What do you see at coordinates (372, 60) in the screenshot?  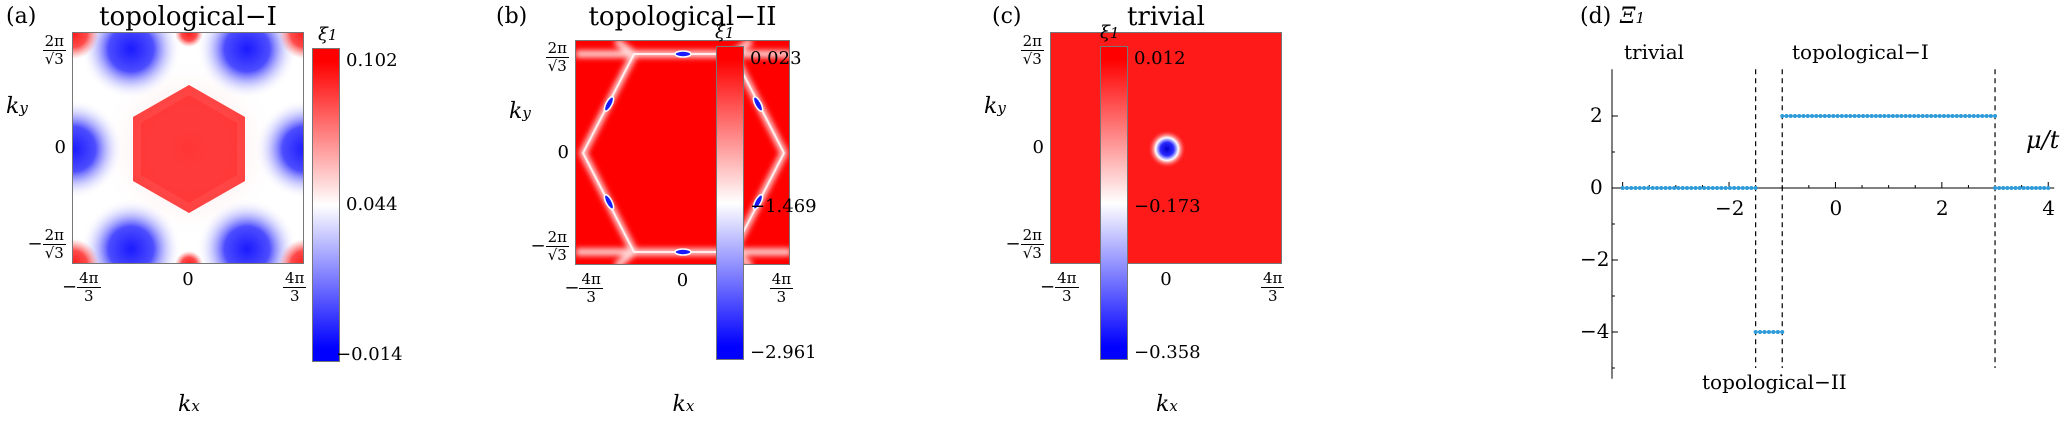 I see `colorbar-tick-max: 0.102` at bounding box center [372, 60].